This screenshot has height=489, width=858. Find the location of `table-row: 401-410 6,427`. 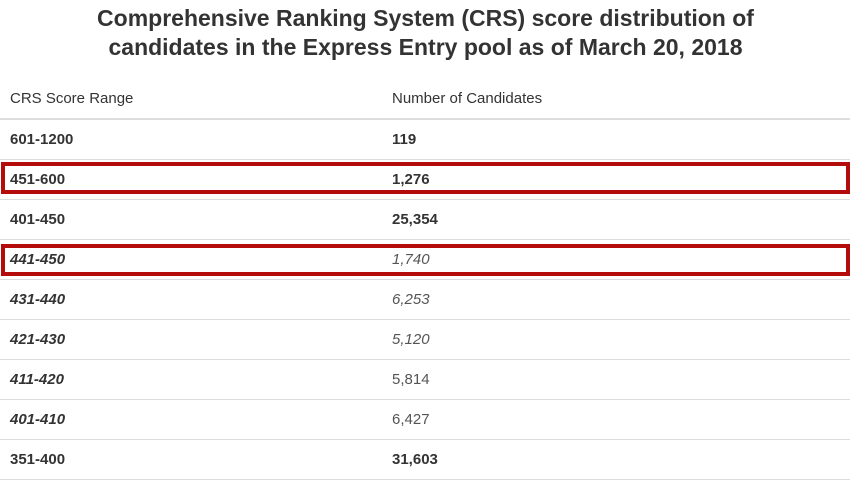

table-row: 401-410 6,427 is located at coordinates (425, 420).